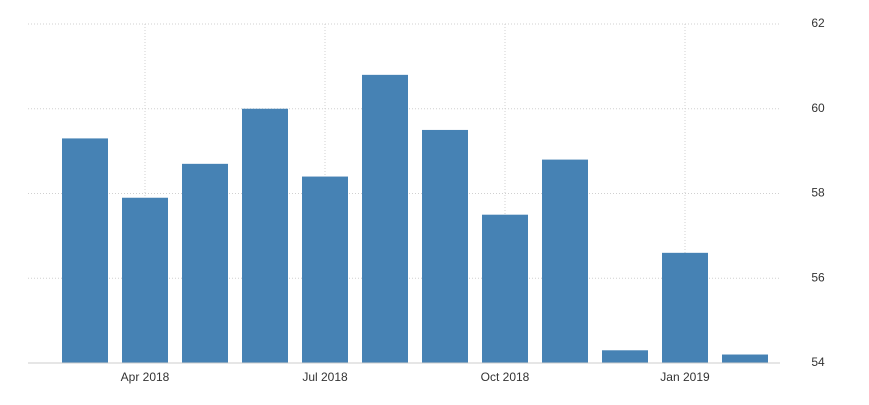  I want to click on x-tick-label: Jul 2018, so click(325, 377).